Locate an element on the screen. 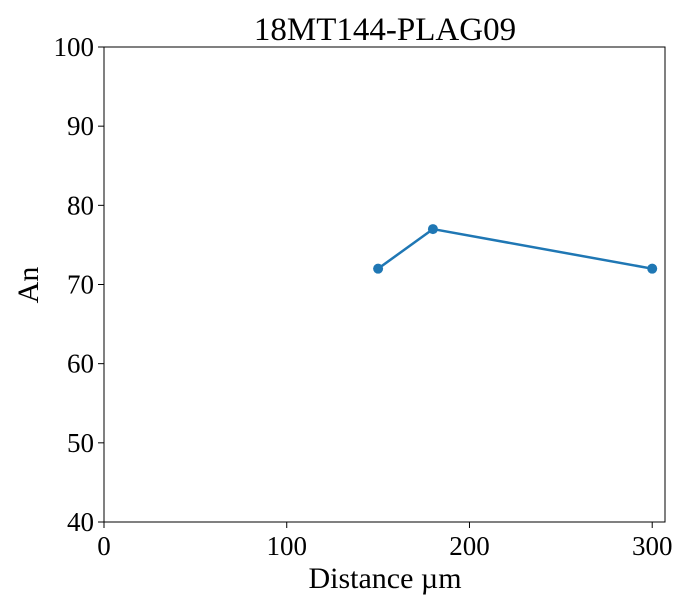 This screenshot has width=700, height=600. y-tick-label-2: 60 is located at coordinates (80, 364).